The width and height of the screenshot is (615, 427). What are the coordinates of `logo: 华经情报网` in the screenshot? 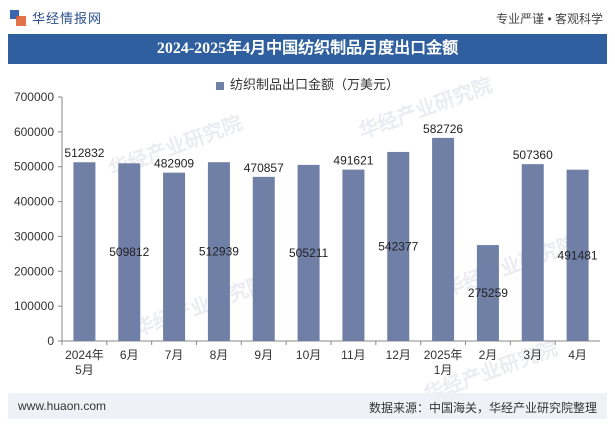 It's located at (56, 17).